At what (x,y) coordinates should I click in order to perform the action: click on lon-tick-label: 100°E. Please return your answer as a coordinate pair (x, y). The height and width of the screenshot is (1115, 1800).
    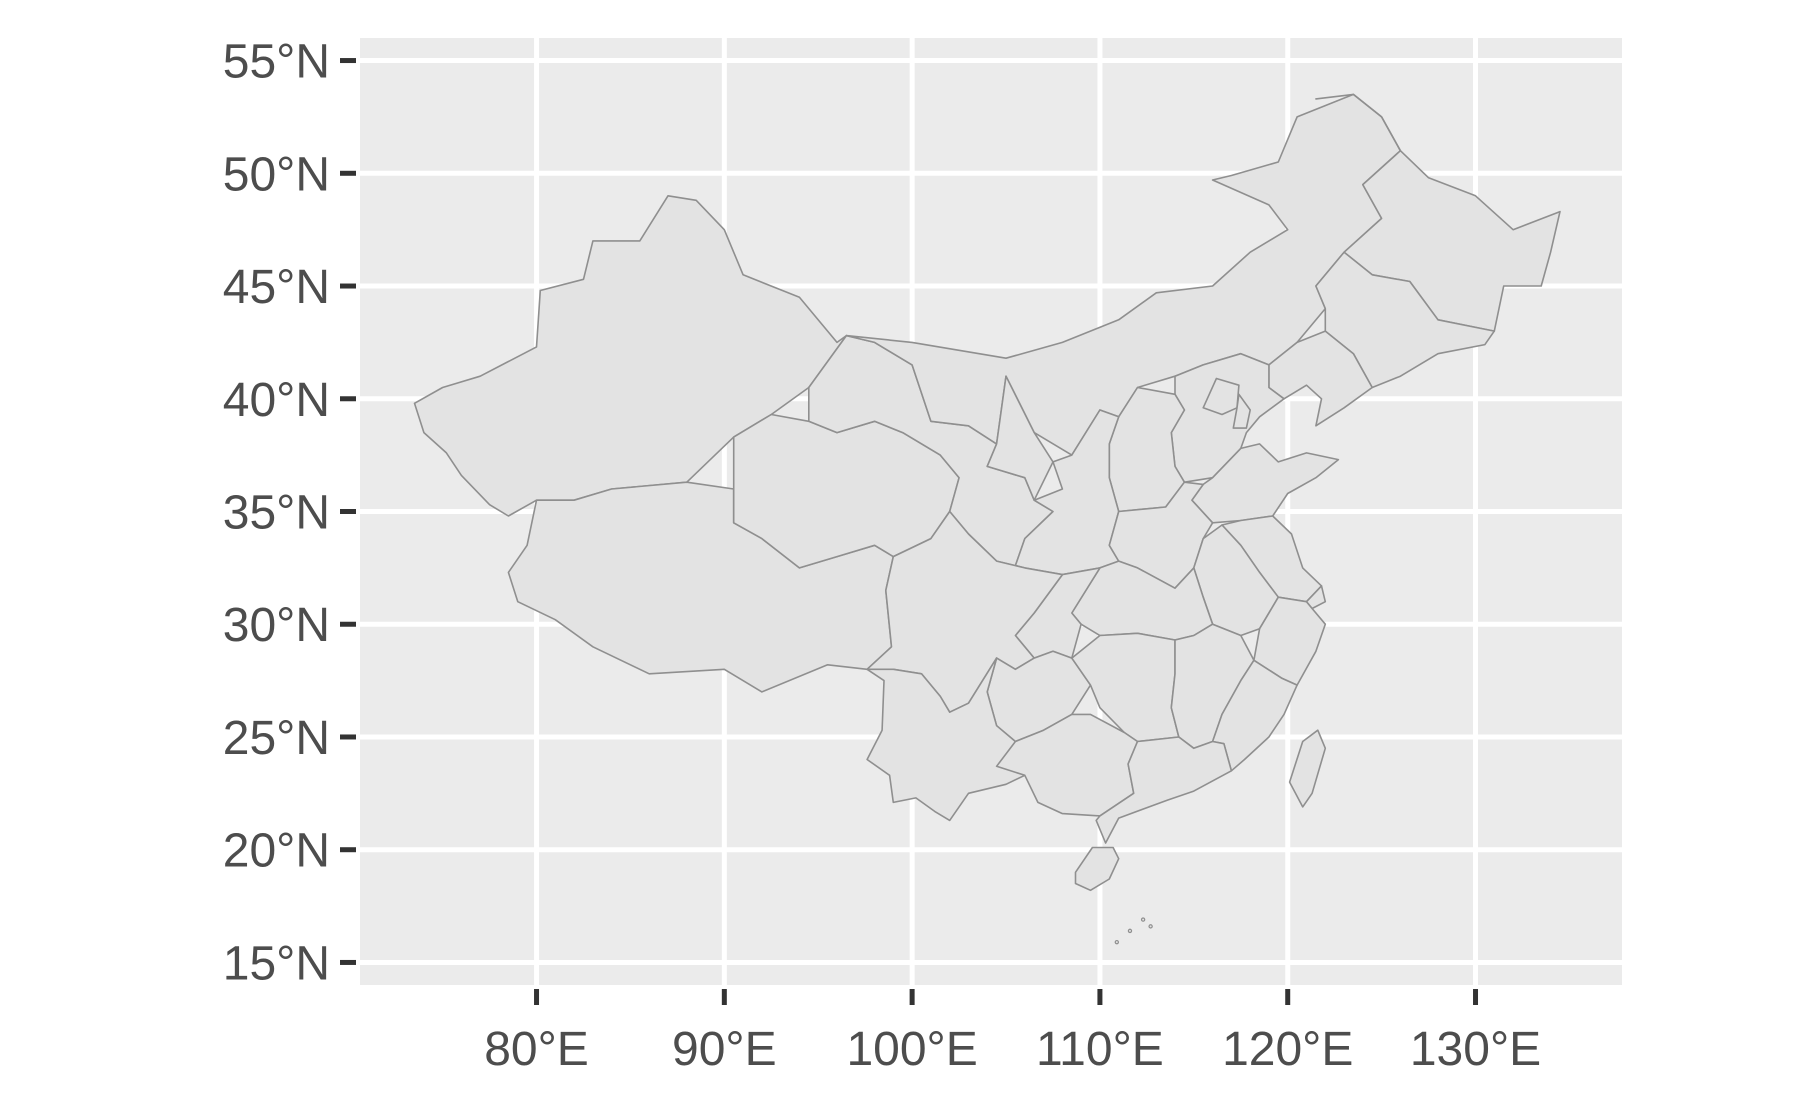
    Looking at the image, I should click on (911, 1049).